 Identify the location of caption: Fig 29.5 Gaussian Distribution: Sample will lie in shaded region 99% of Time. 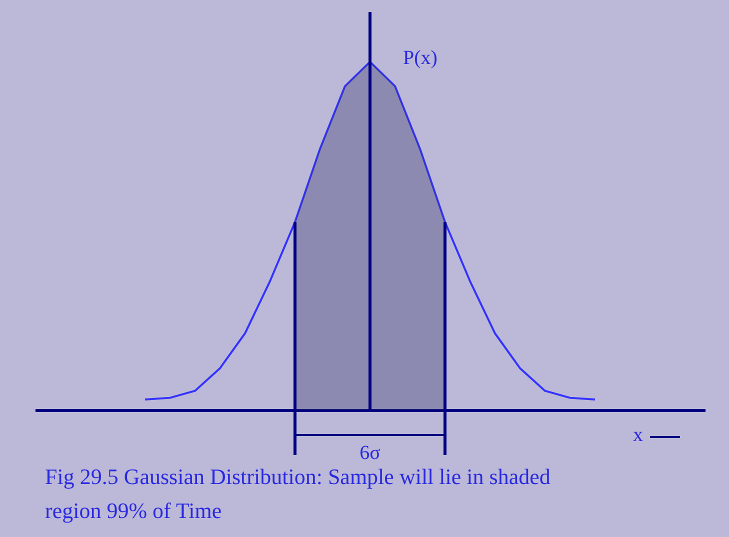
(297, 493).